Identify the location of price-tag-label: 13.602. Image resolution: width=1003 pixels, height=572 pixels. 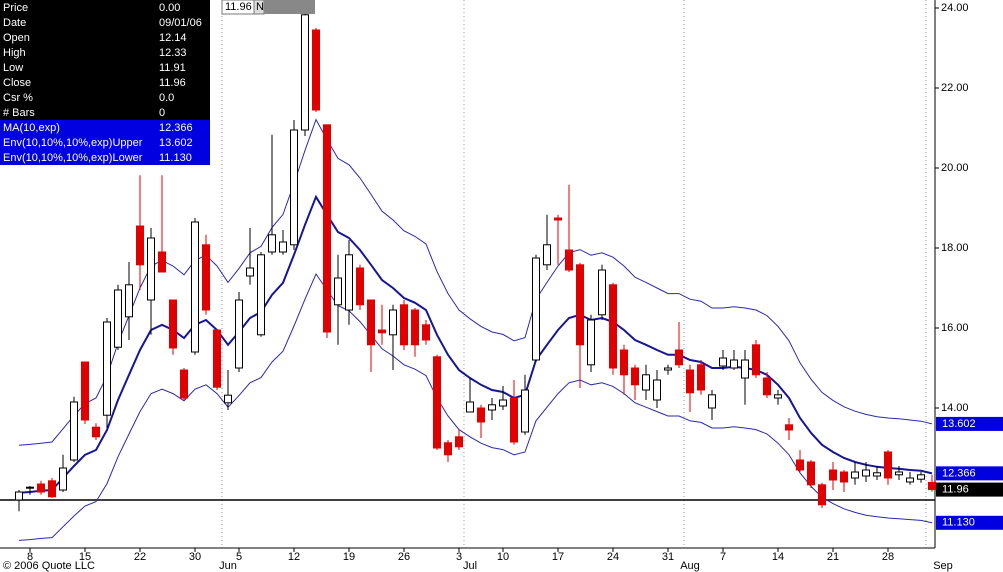
(959, 424).